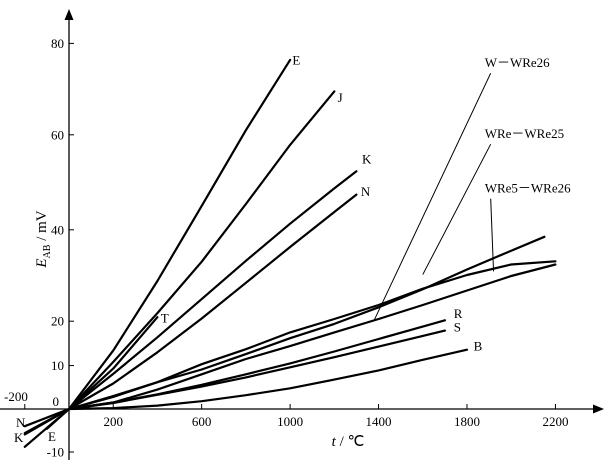 The image size is (608, 465). I want to click on x-axis-var: t, so click(334, 442).